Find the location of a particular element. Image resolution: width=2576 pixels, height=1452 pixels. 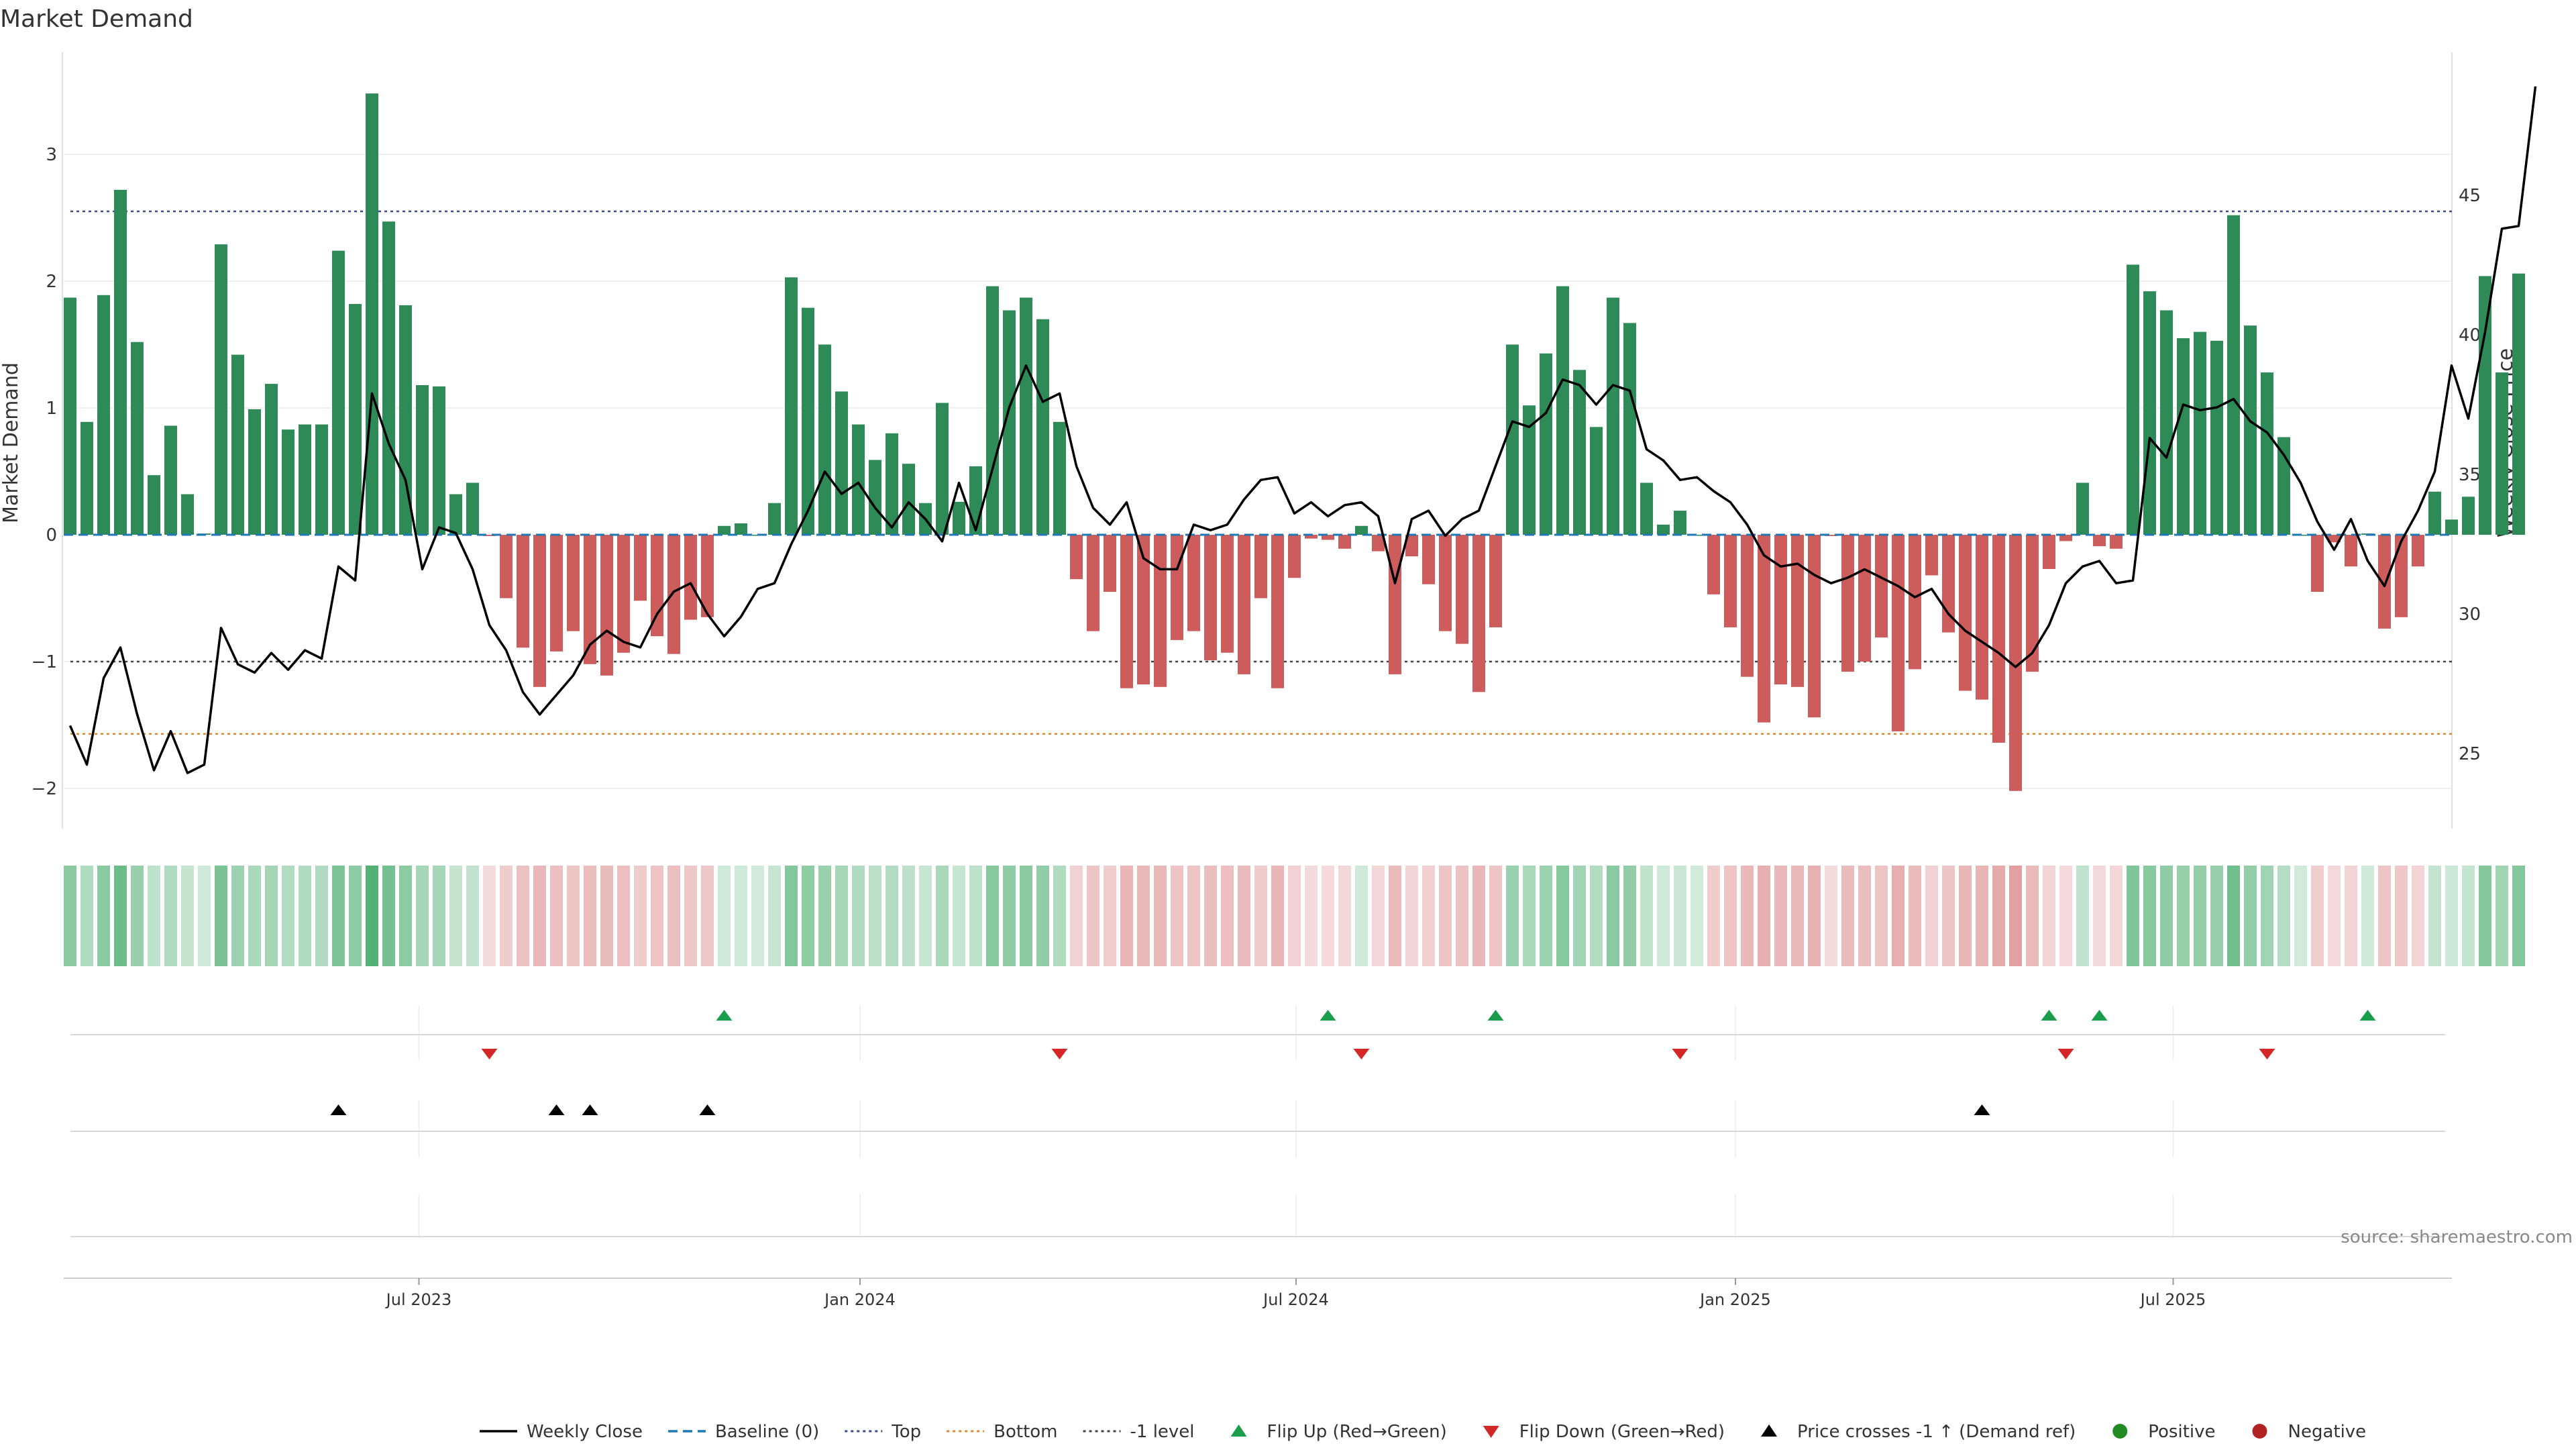

y-tick-label: 3 is located at coordinates (51, 155).